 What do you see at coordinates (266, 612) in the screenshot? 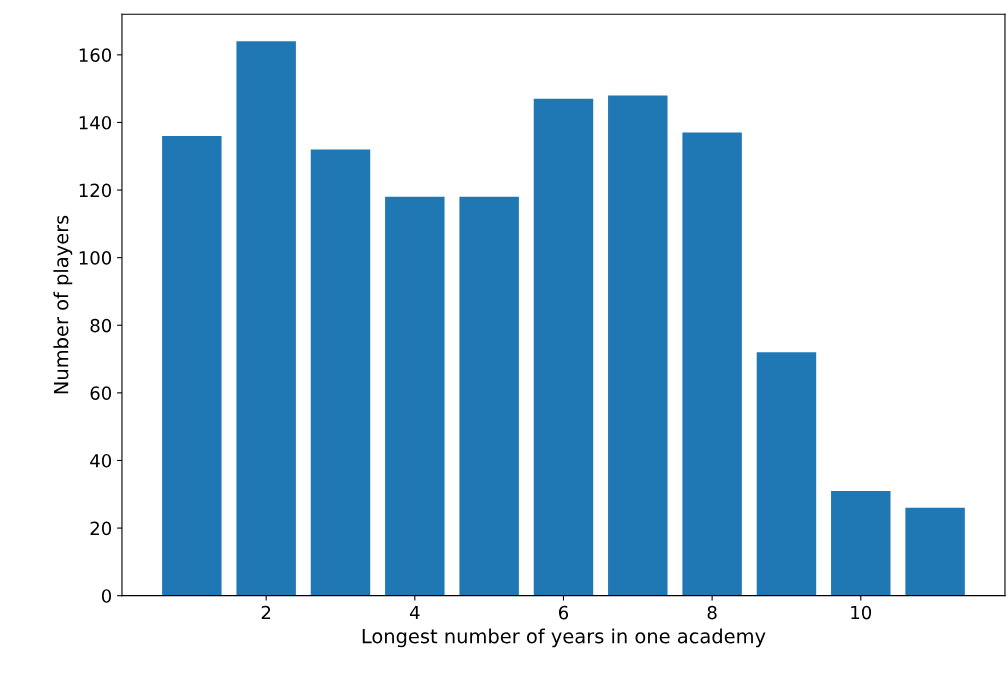
I see `x-tick-label: 2` at bounding box center [266, 612].